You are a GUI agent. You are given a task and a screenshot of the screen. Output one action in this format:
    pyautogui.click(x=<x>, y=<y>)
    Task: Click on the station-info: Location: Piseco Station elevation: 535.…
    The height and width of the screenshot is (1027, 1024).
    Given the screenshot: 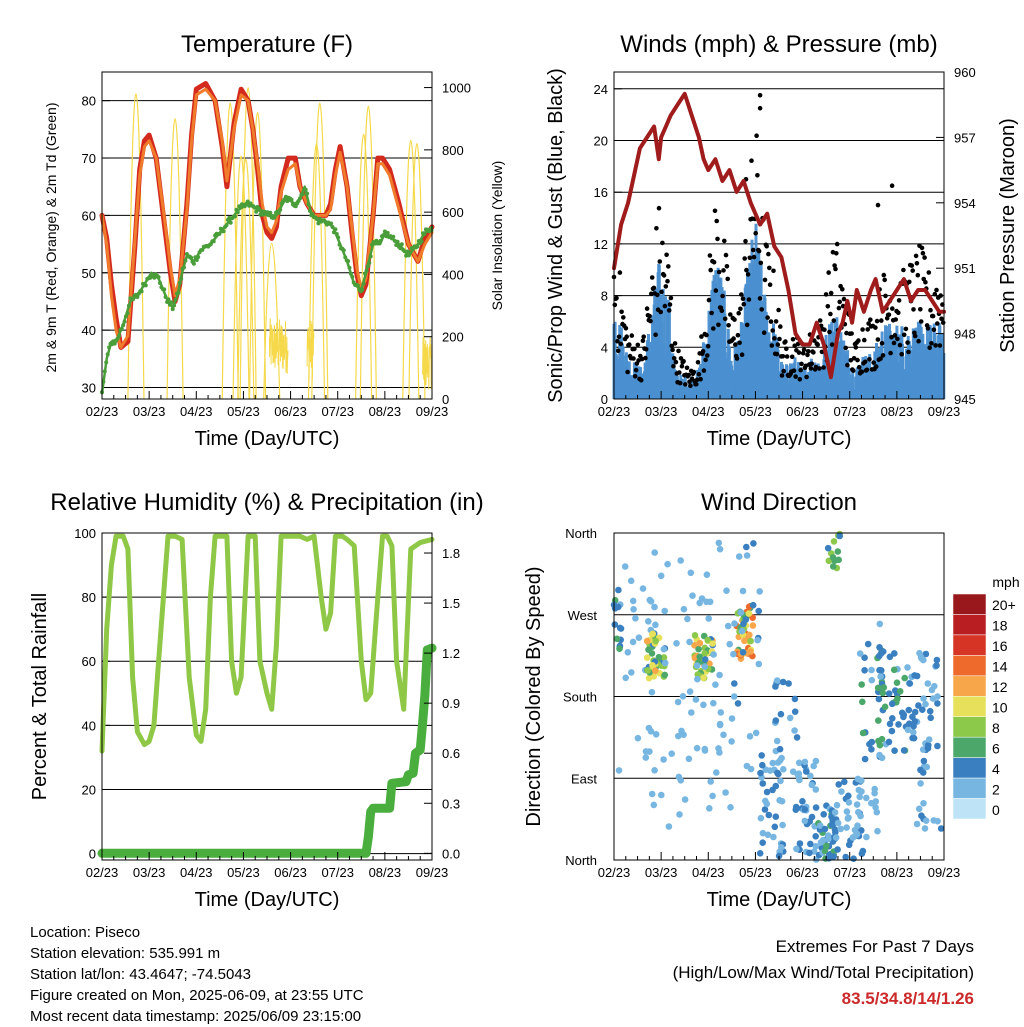 What is the action you would take?
    pyautogui.click(x=197, y=974)
    